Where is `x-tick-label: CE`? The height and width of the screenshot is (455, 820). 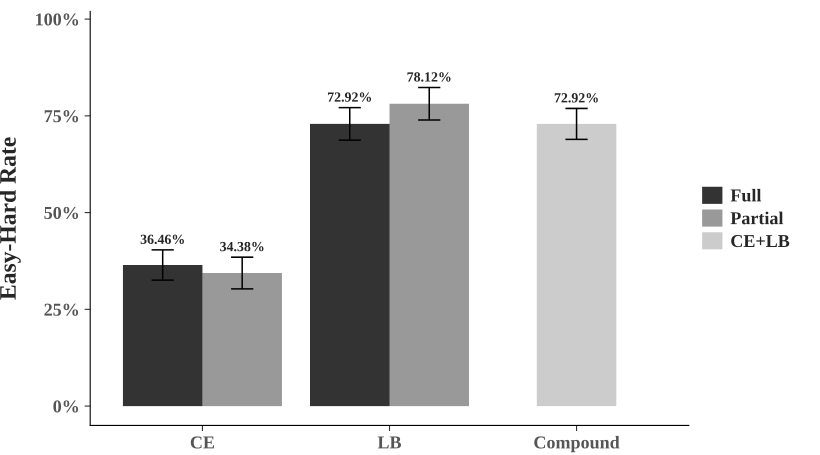 x-tick-label: CE is located at coordinates (202, 442).